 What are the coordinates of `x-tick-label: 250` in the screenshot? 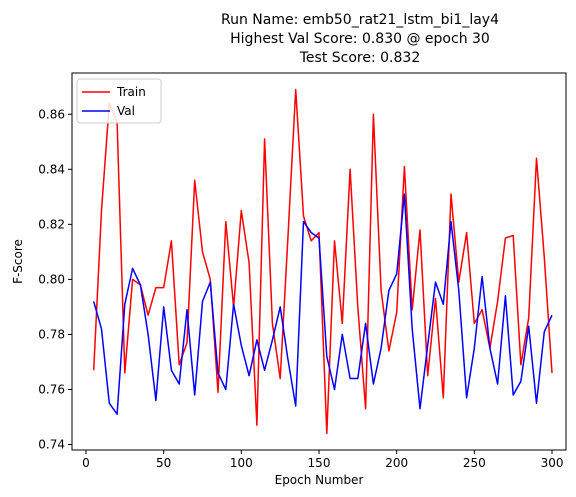 It's located at (474, 463).